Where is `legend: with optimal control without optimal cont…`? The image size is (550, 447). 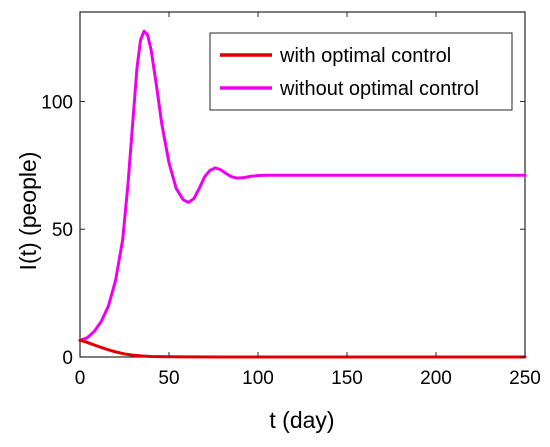
legend: with optimal control without optimal cont… is located at coordinates (361, 71).